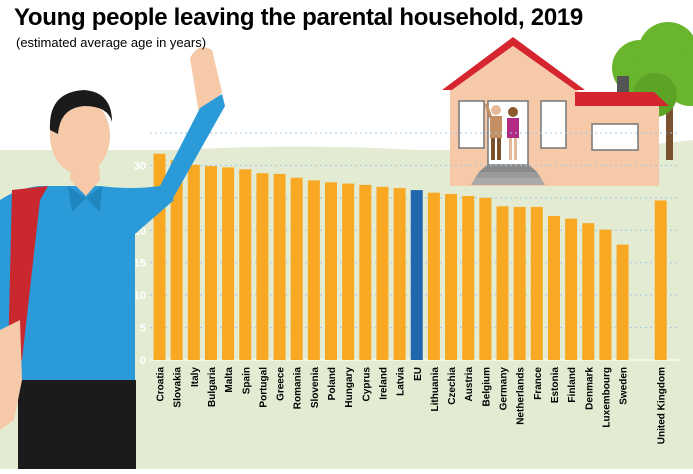  Describe the element at coordinates (555, 111) in the screenshot. I see `house-icon` at that location.